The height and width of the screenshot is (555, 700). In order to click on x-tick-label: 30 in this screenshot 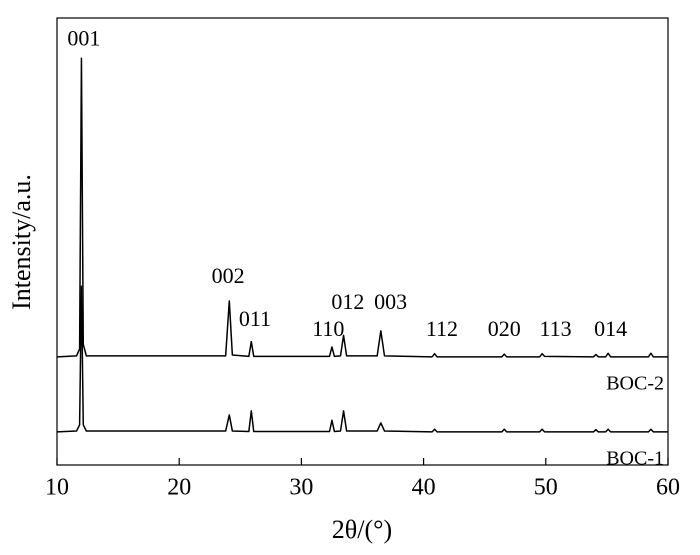, I will do `click(301, 488)`.